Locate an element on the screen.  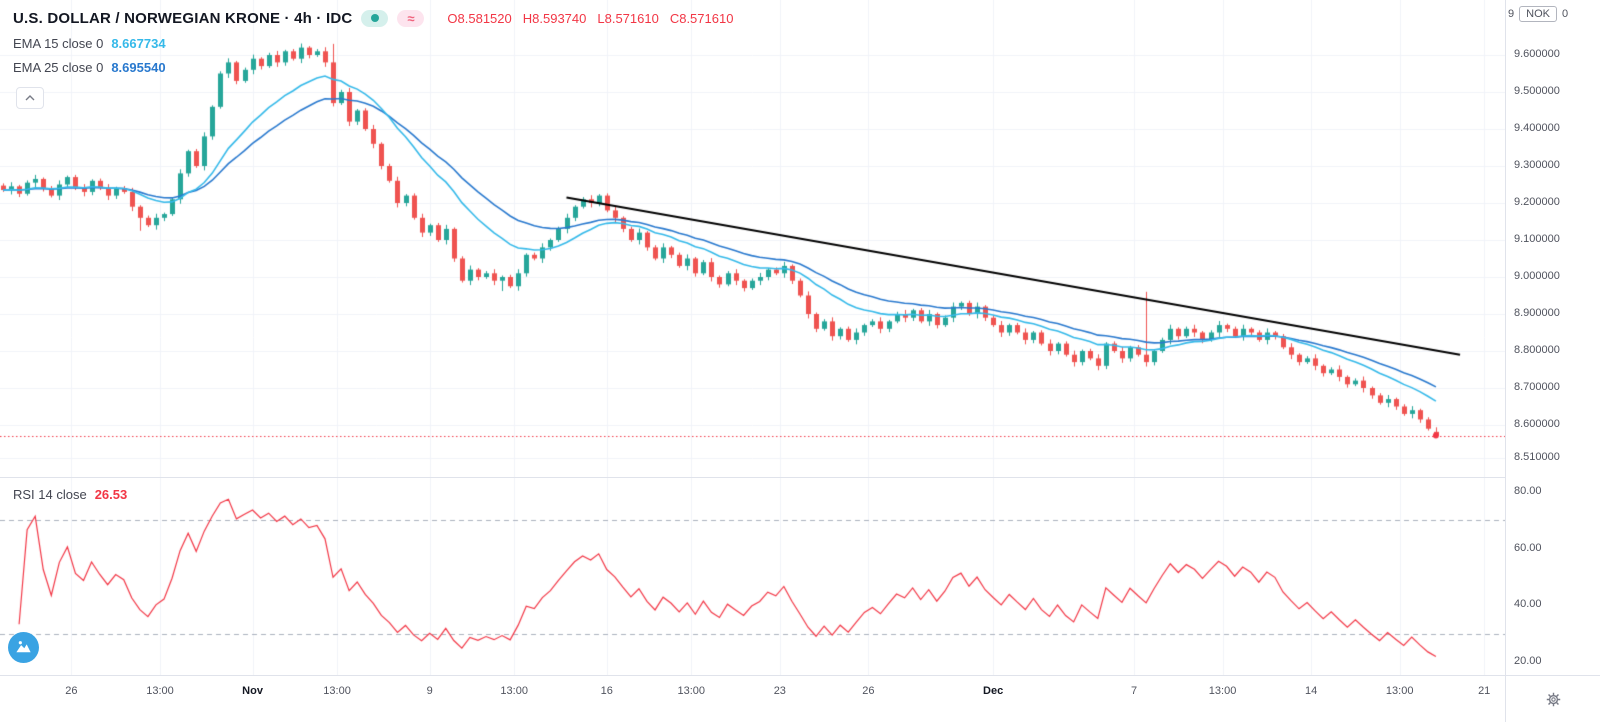
market-status-dot-icon is located at coordinates (374, 18).